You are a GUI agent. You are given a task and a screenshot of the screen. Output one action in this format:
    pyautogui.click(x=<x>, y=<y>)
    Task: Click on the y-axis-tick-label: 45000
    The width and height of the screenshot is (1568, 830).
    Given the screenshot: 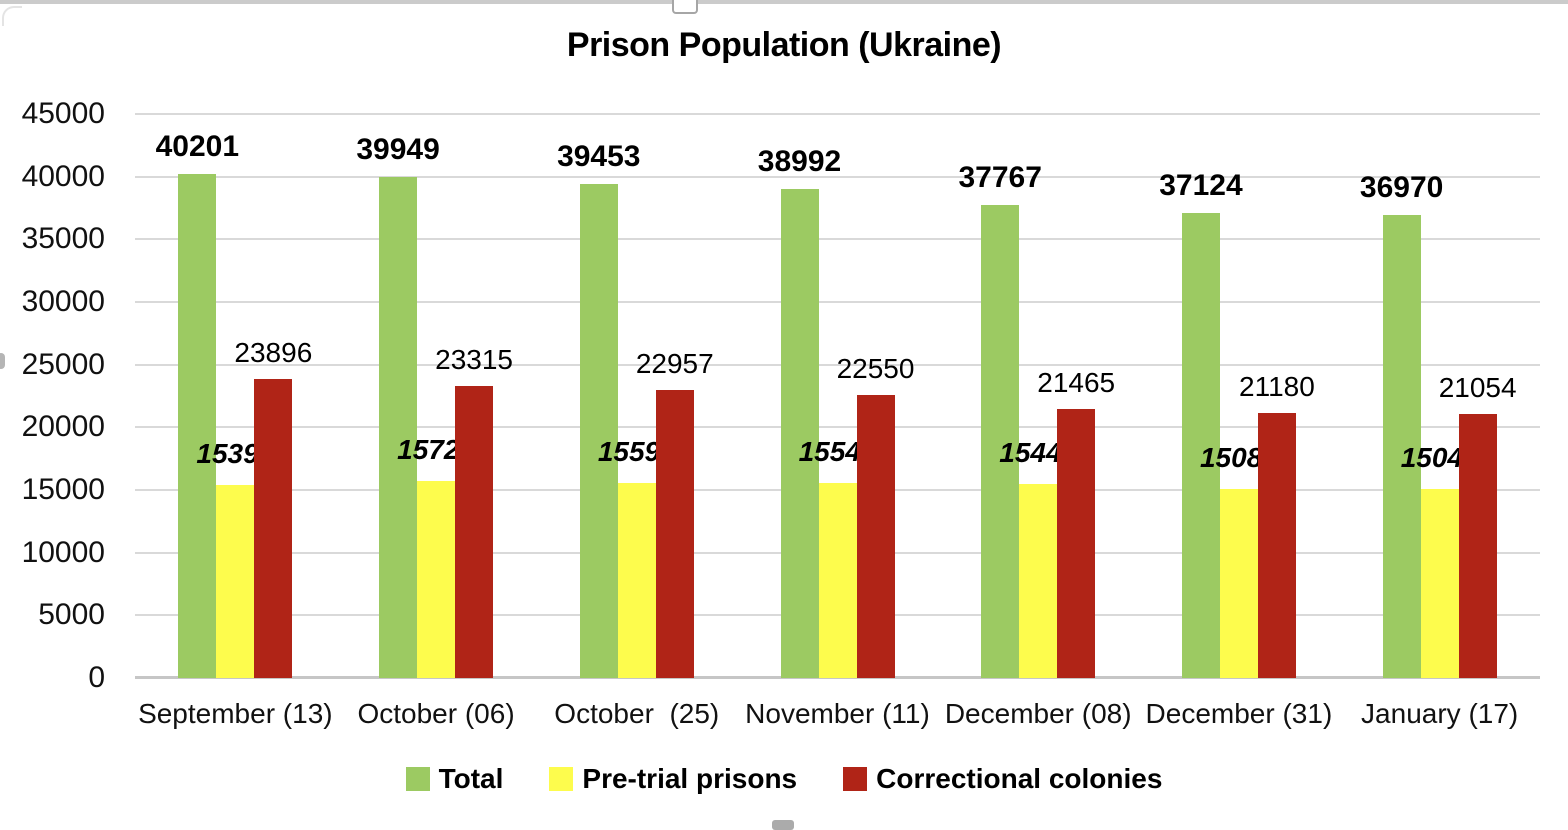 What is the action you would take?
    pyautogui.click(x=63, y=113)
    